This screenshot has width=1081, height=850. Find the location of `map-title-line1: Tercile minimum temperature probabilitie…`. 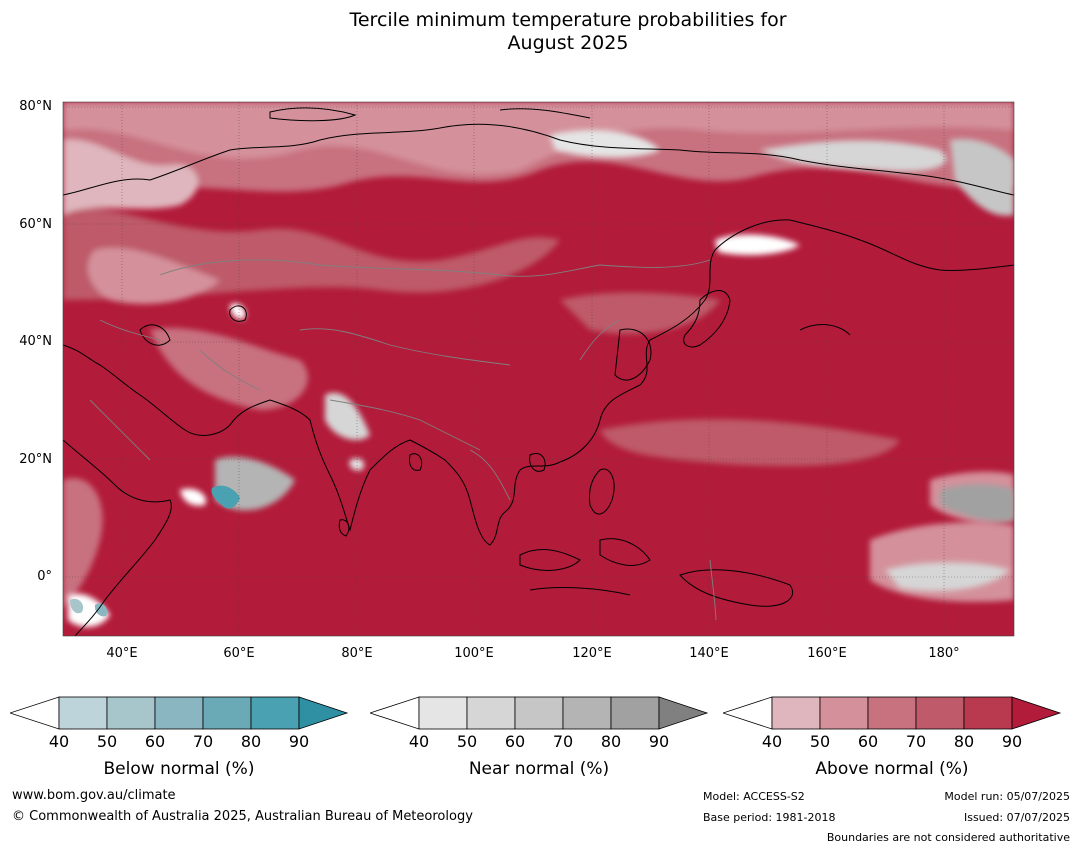

map-title-line1: Tercile minimum temperature probabilitie… is located at coordinates (568, 20).